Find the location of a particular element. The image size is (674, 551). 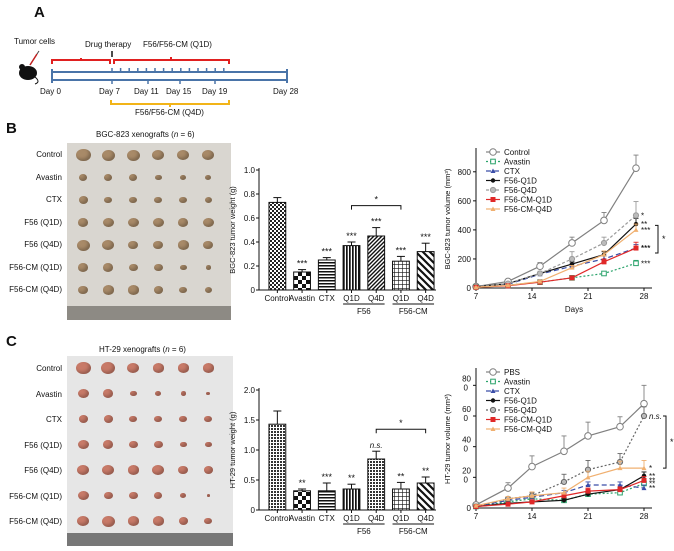

y-tick-label: 1.0 is located at coordinates (250, 450).